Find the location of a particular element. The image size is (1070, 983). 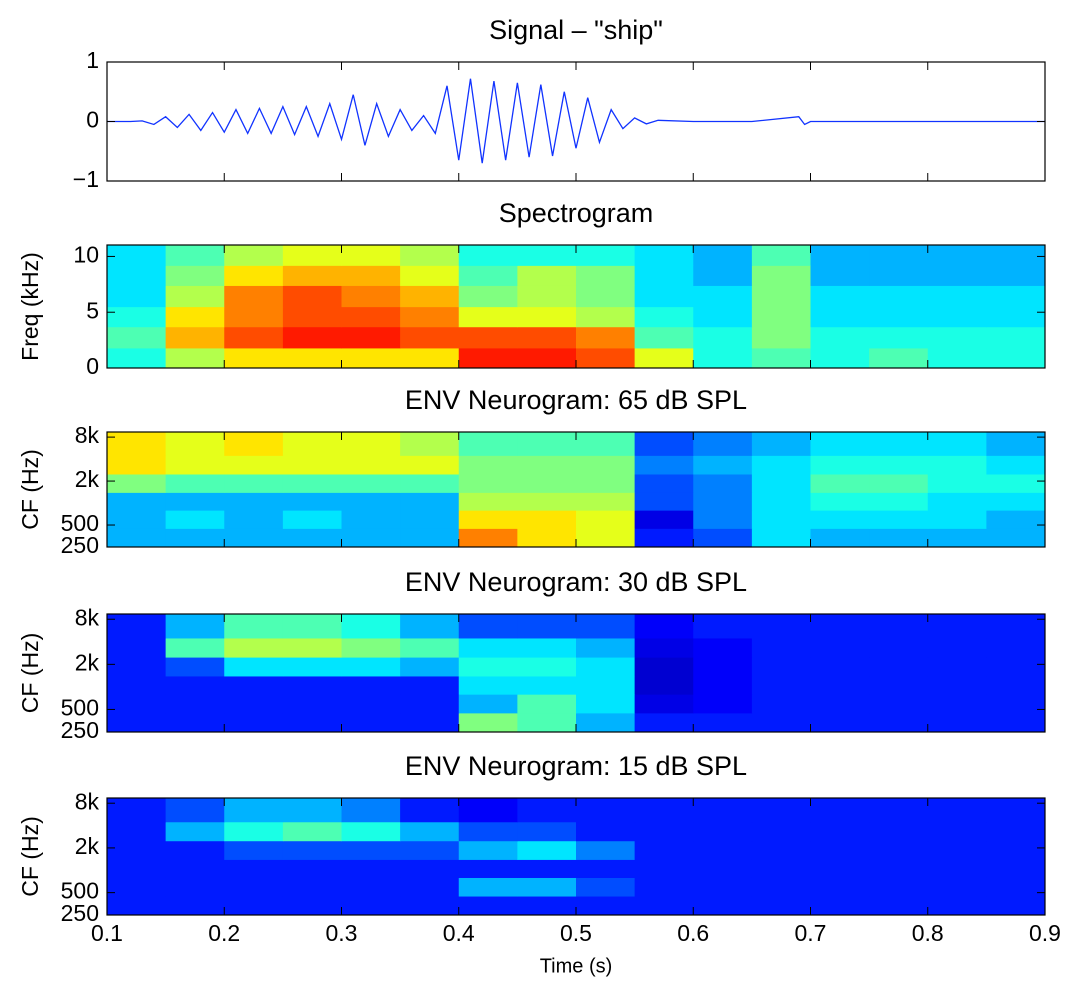

y-axis-label: CF (Hz) is located at coordinates (30, 856).